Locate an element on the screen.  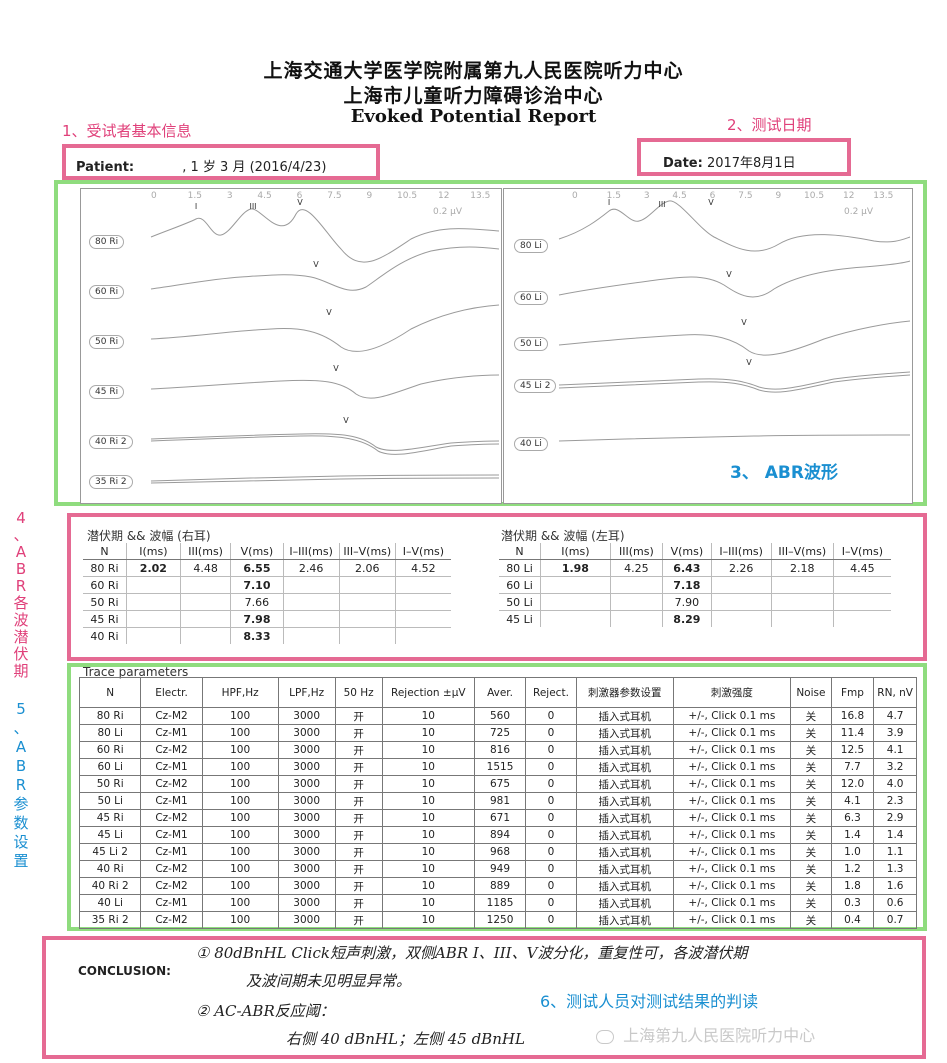
col-header: N is located at coordinates (110, 692).